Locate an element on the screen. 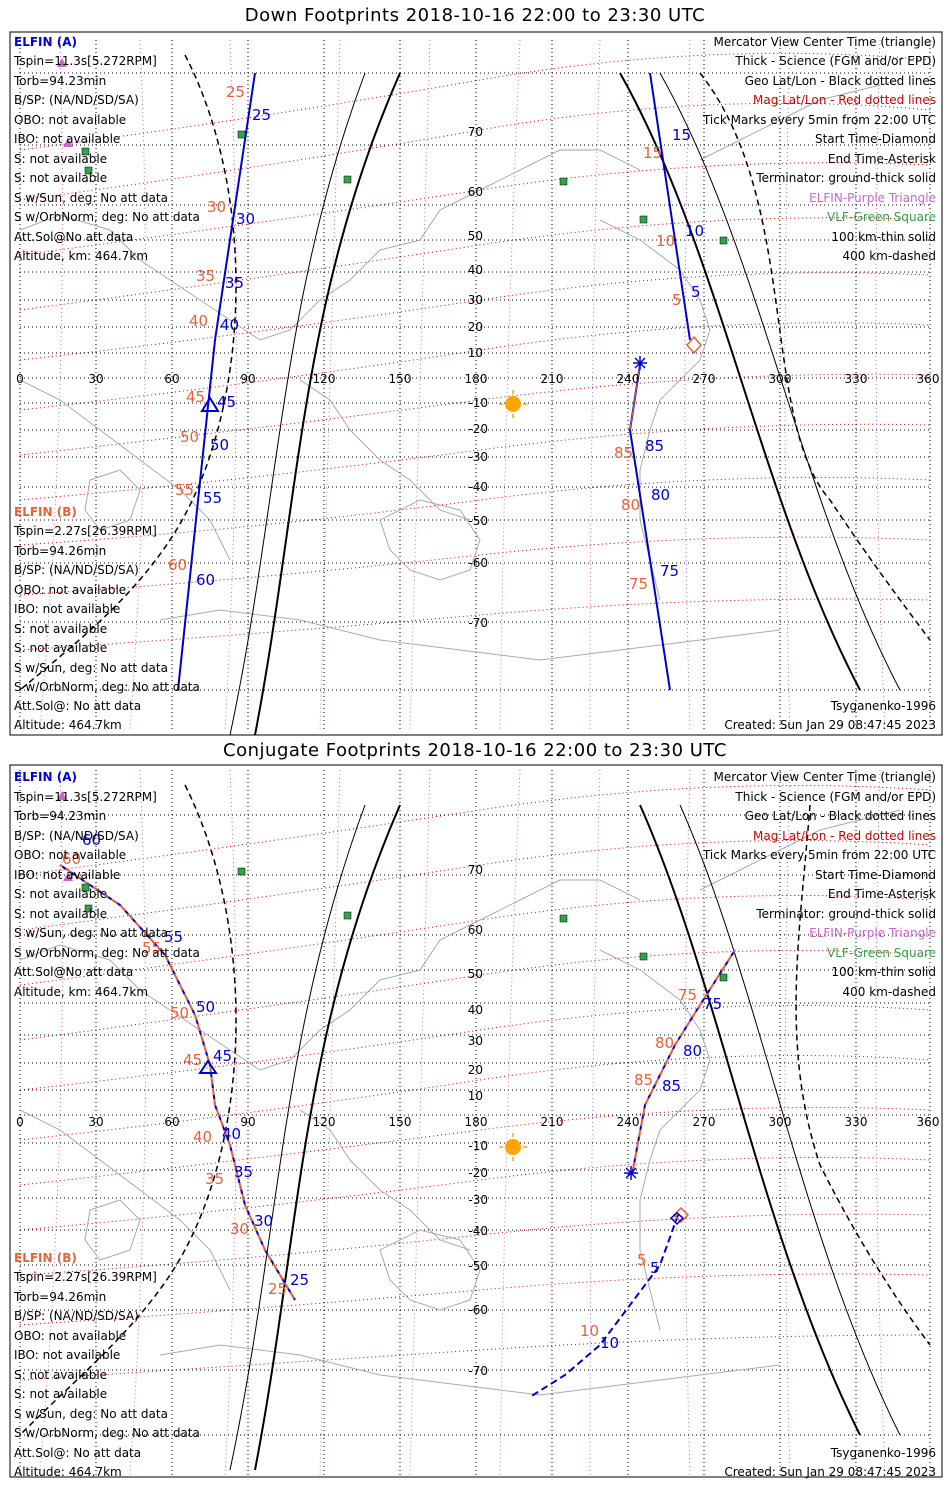  svg-text: 180 is located at coordinates (476, 379).